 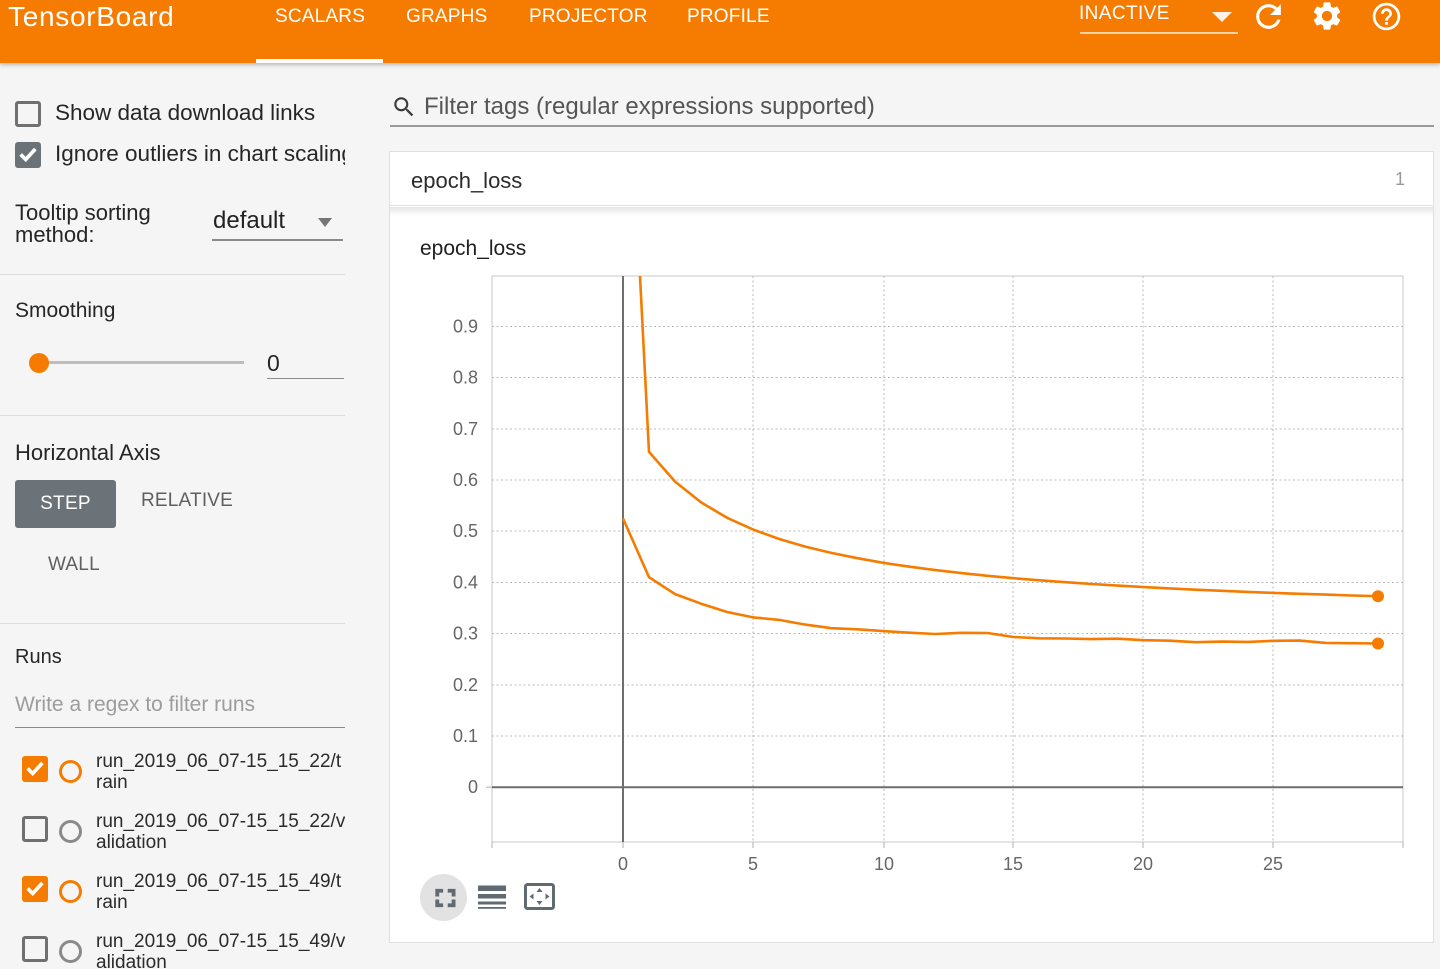 I want to click on svg-text: 0.9, so click(x=465, y=326).